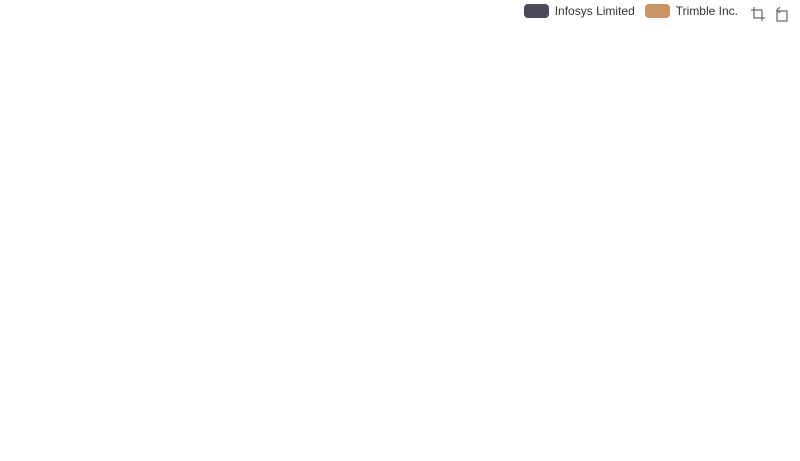  Describe the element at coordinates (758, 14) in the screenshot. I see `zoom-icon` at that location.